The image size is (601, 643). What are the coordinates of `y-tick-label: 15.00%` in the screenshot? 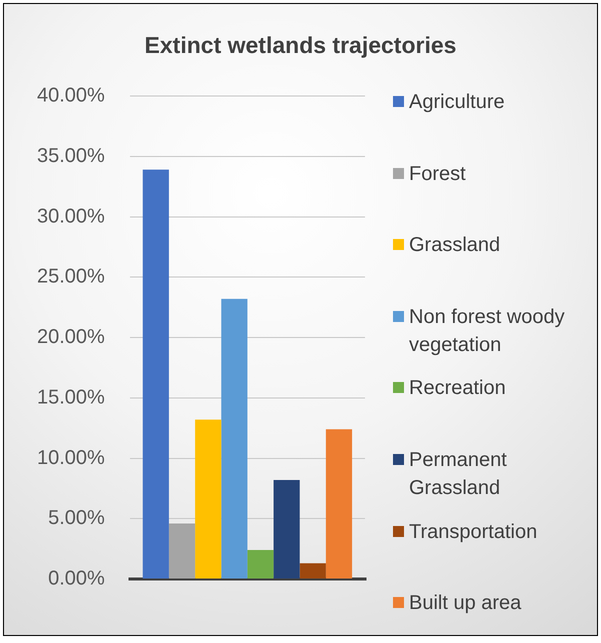 It's located at (71, 397).